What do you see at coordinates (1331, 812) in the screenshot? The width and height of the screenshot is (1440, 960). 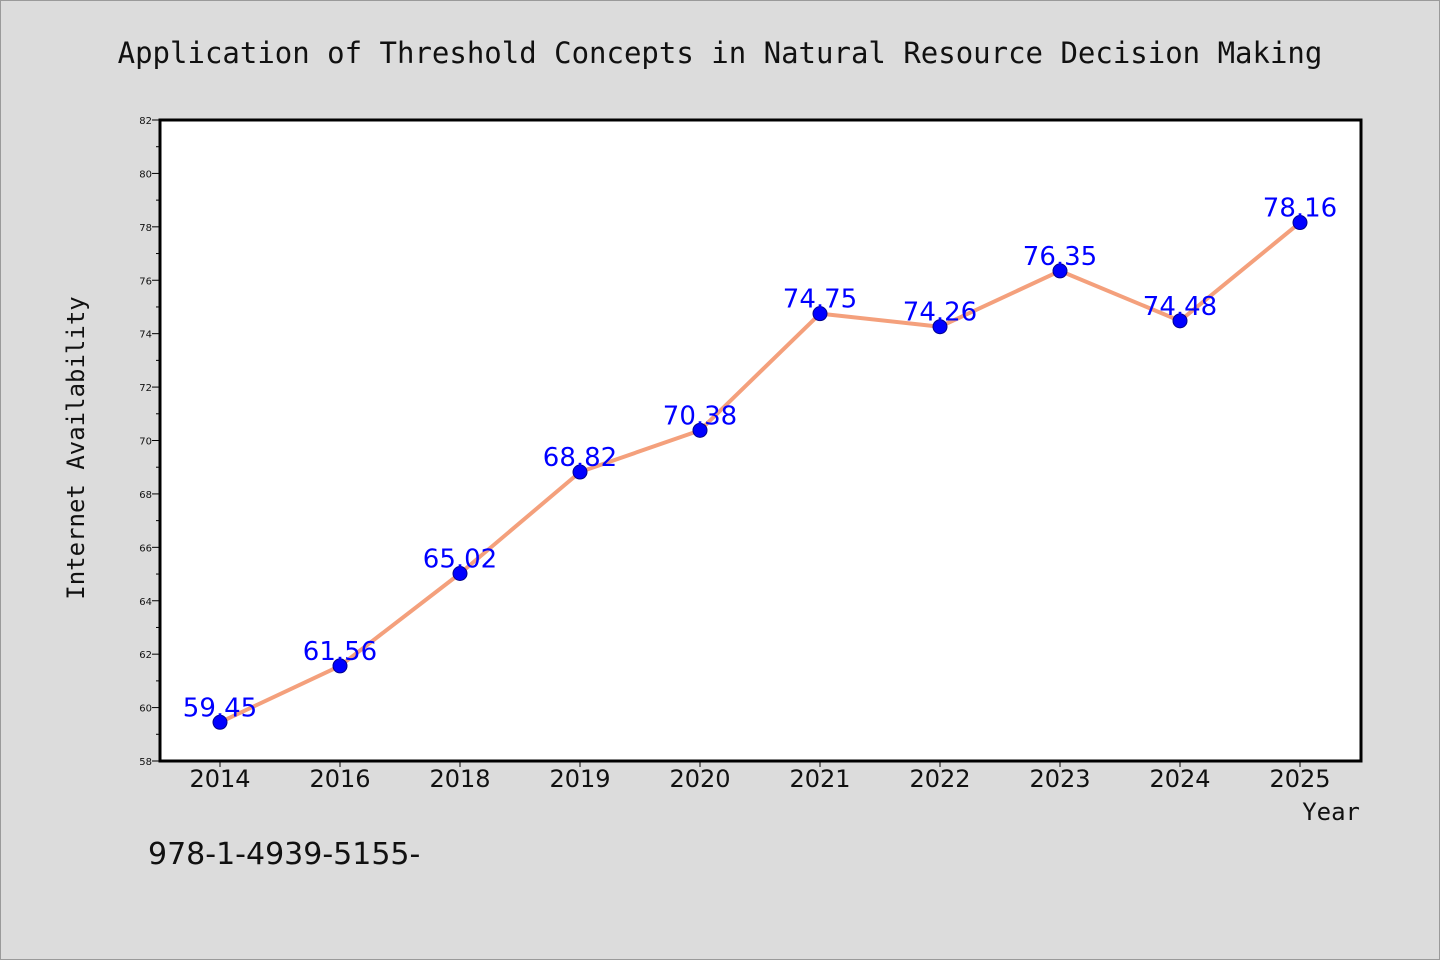 I see `x-axis-label: Year` at bounding box center [1331, 812].